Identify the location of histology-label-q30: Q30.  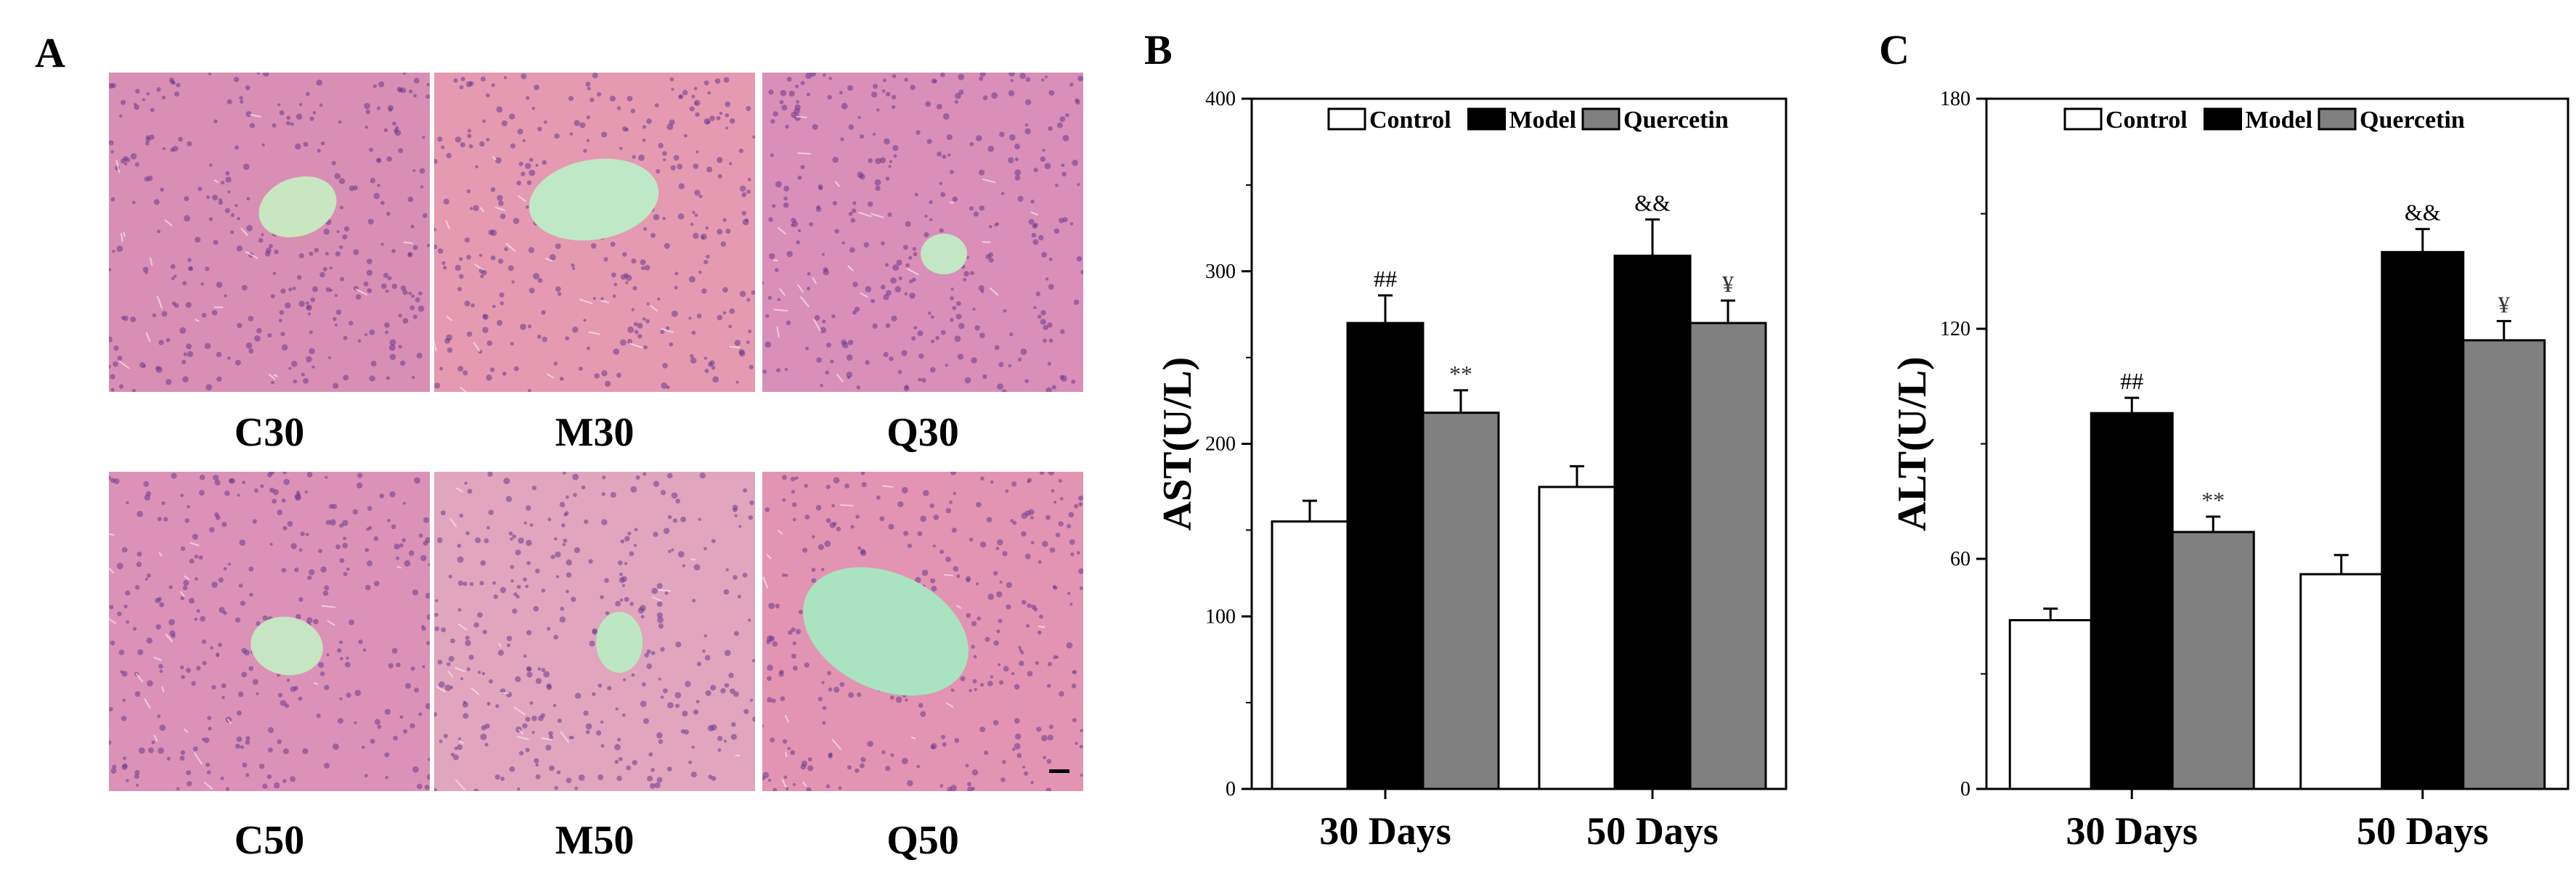
(922, 432).